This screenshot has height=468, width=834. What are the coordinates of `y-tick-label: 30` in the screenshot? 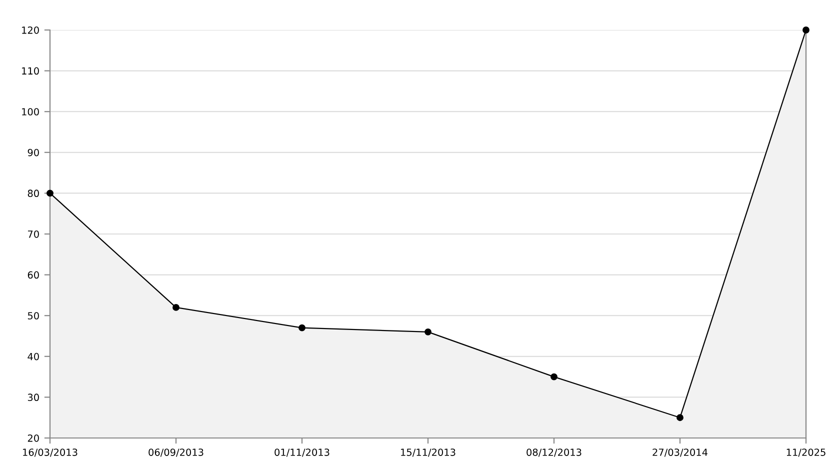 It's located at (33, 398).